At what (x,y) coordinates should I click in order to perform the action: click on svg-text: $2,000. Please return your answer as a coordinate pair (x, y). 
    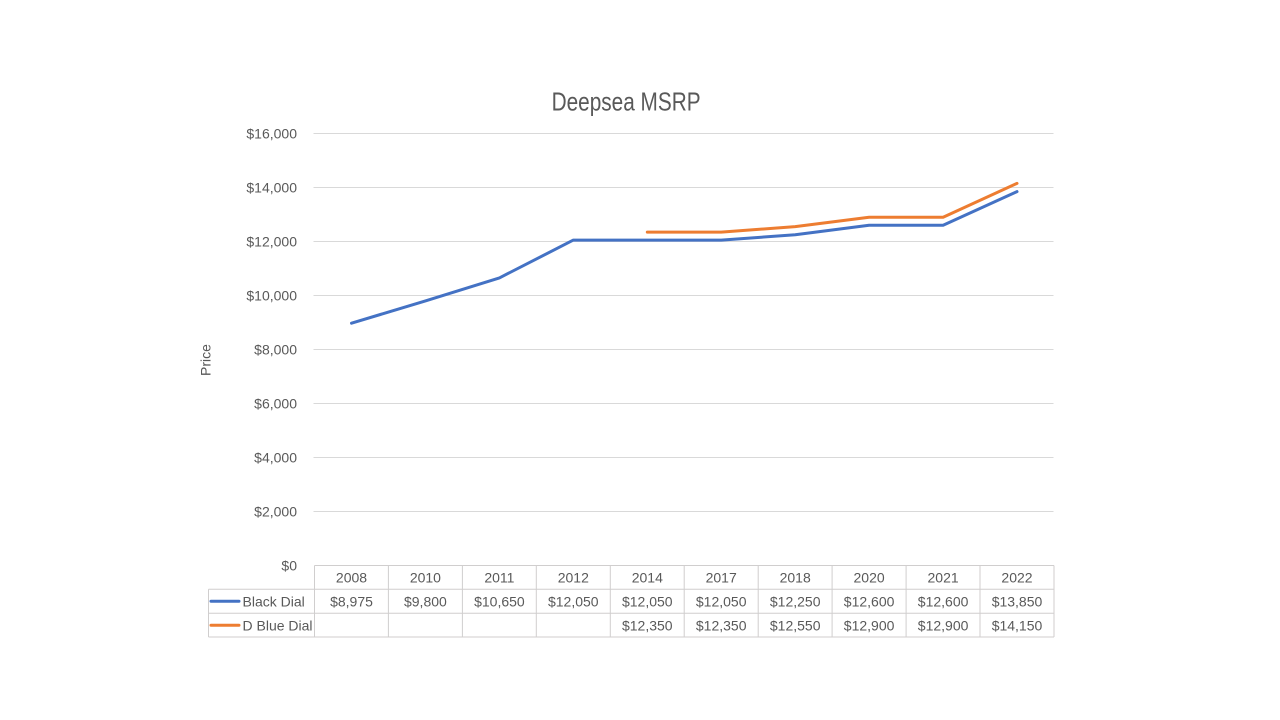
    Looking at the image, I should click on (275, 512).